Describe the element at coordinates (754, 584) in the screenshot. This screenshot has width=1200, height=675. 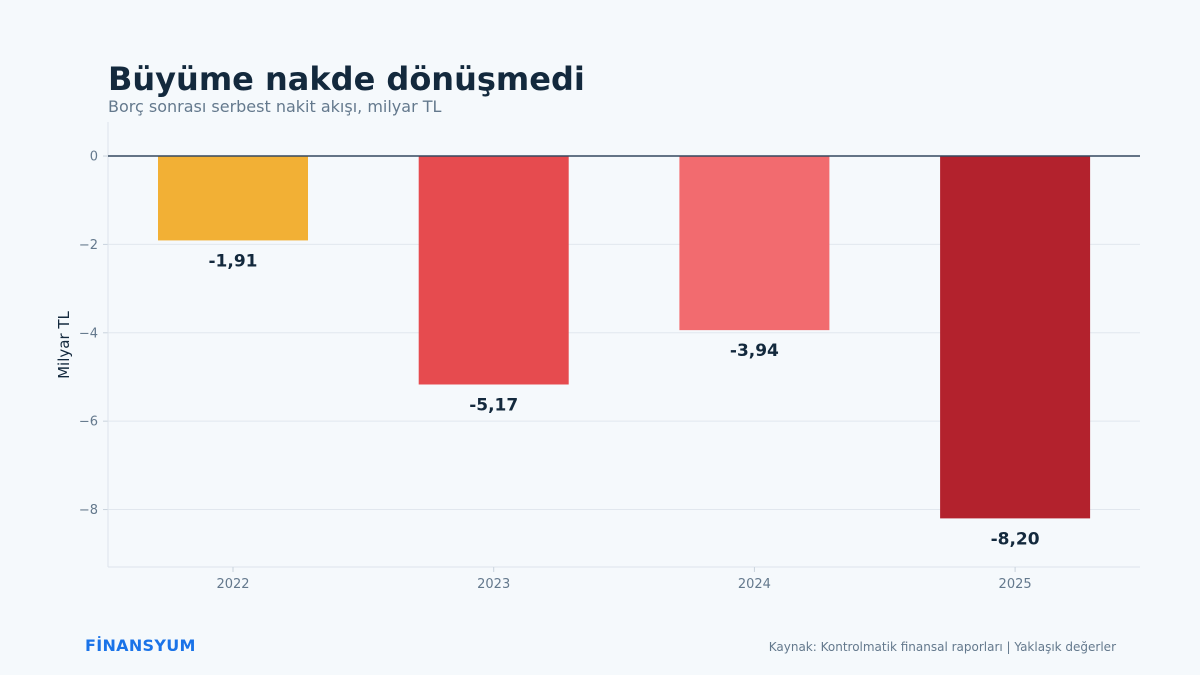
I see `x-tick-label: 2024` at that location.